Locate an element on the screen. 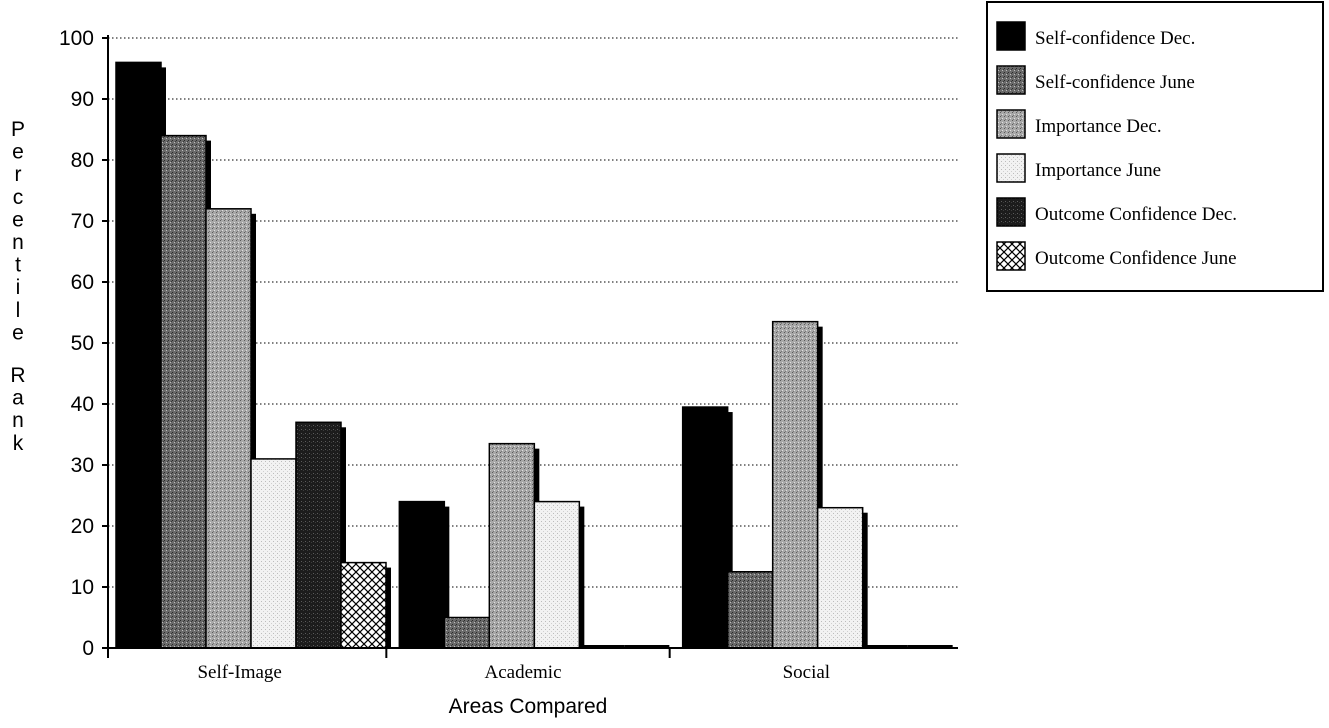  x-axis-title: Areas Compared is located at coordinates (528, 706).